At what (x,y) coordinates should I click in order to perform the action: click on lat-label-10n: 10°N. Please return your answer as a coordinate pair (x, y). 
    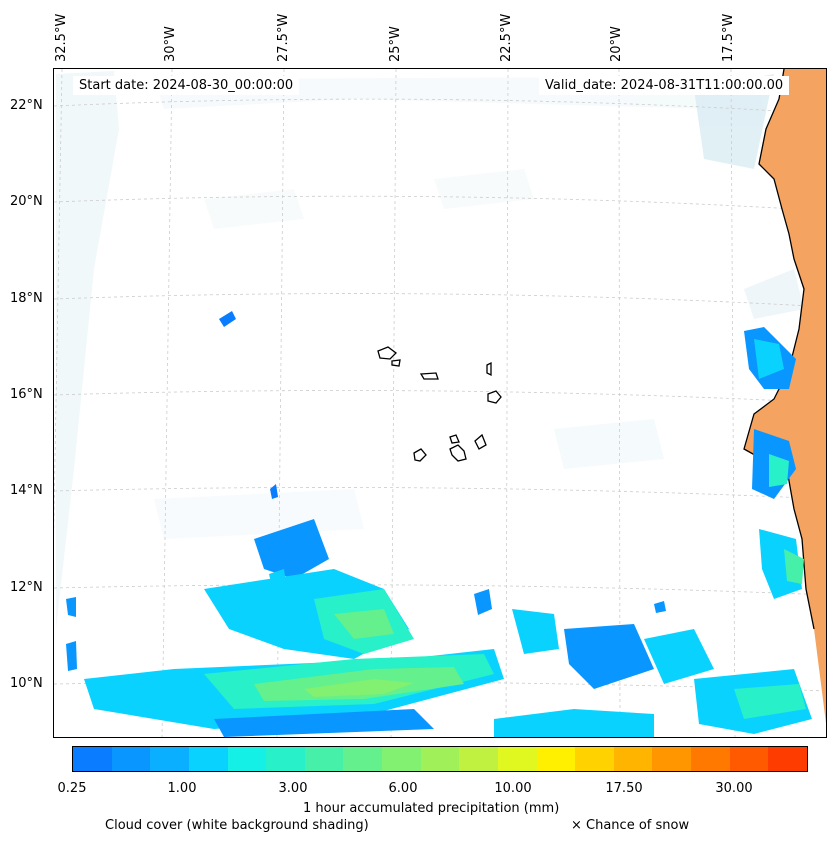
    Looking at the image, I should click on (26, 683).